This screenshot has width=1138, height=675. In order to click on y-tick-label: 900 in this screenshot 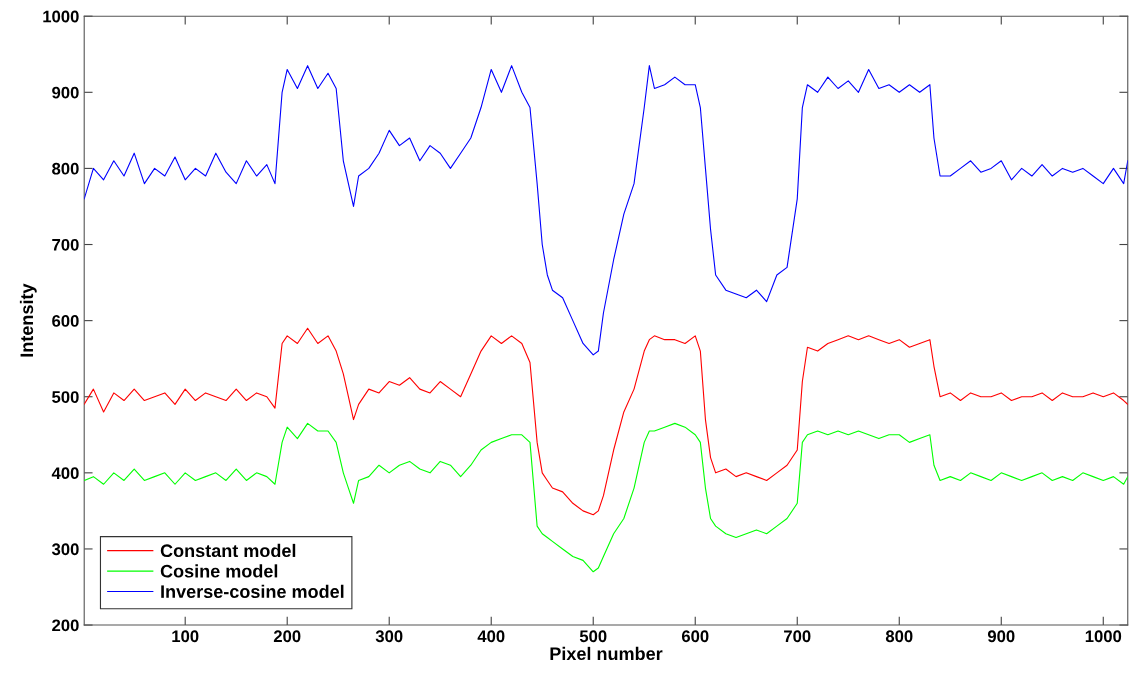, I will do `click(65, 92)`.